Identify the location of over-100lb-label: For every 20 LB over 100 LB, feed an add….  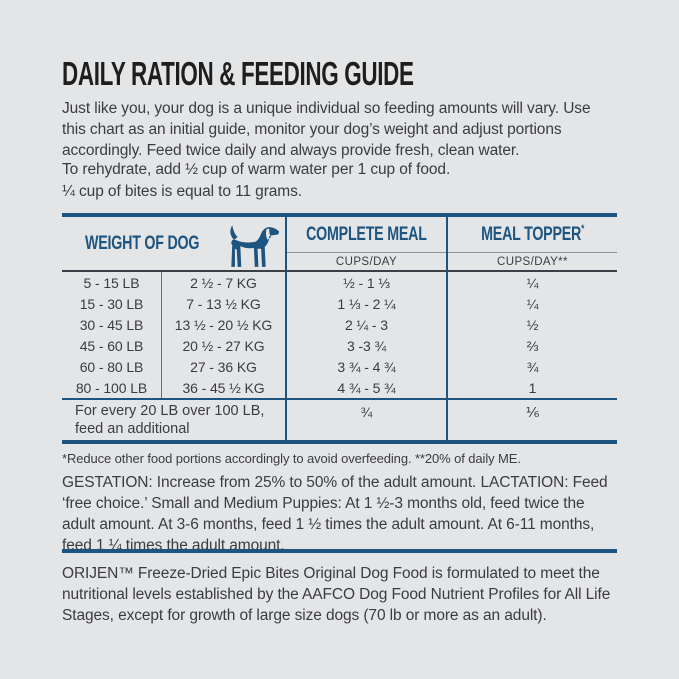
(174, 420).